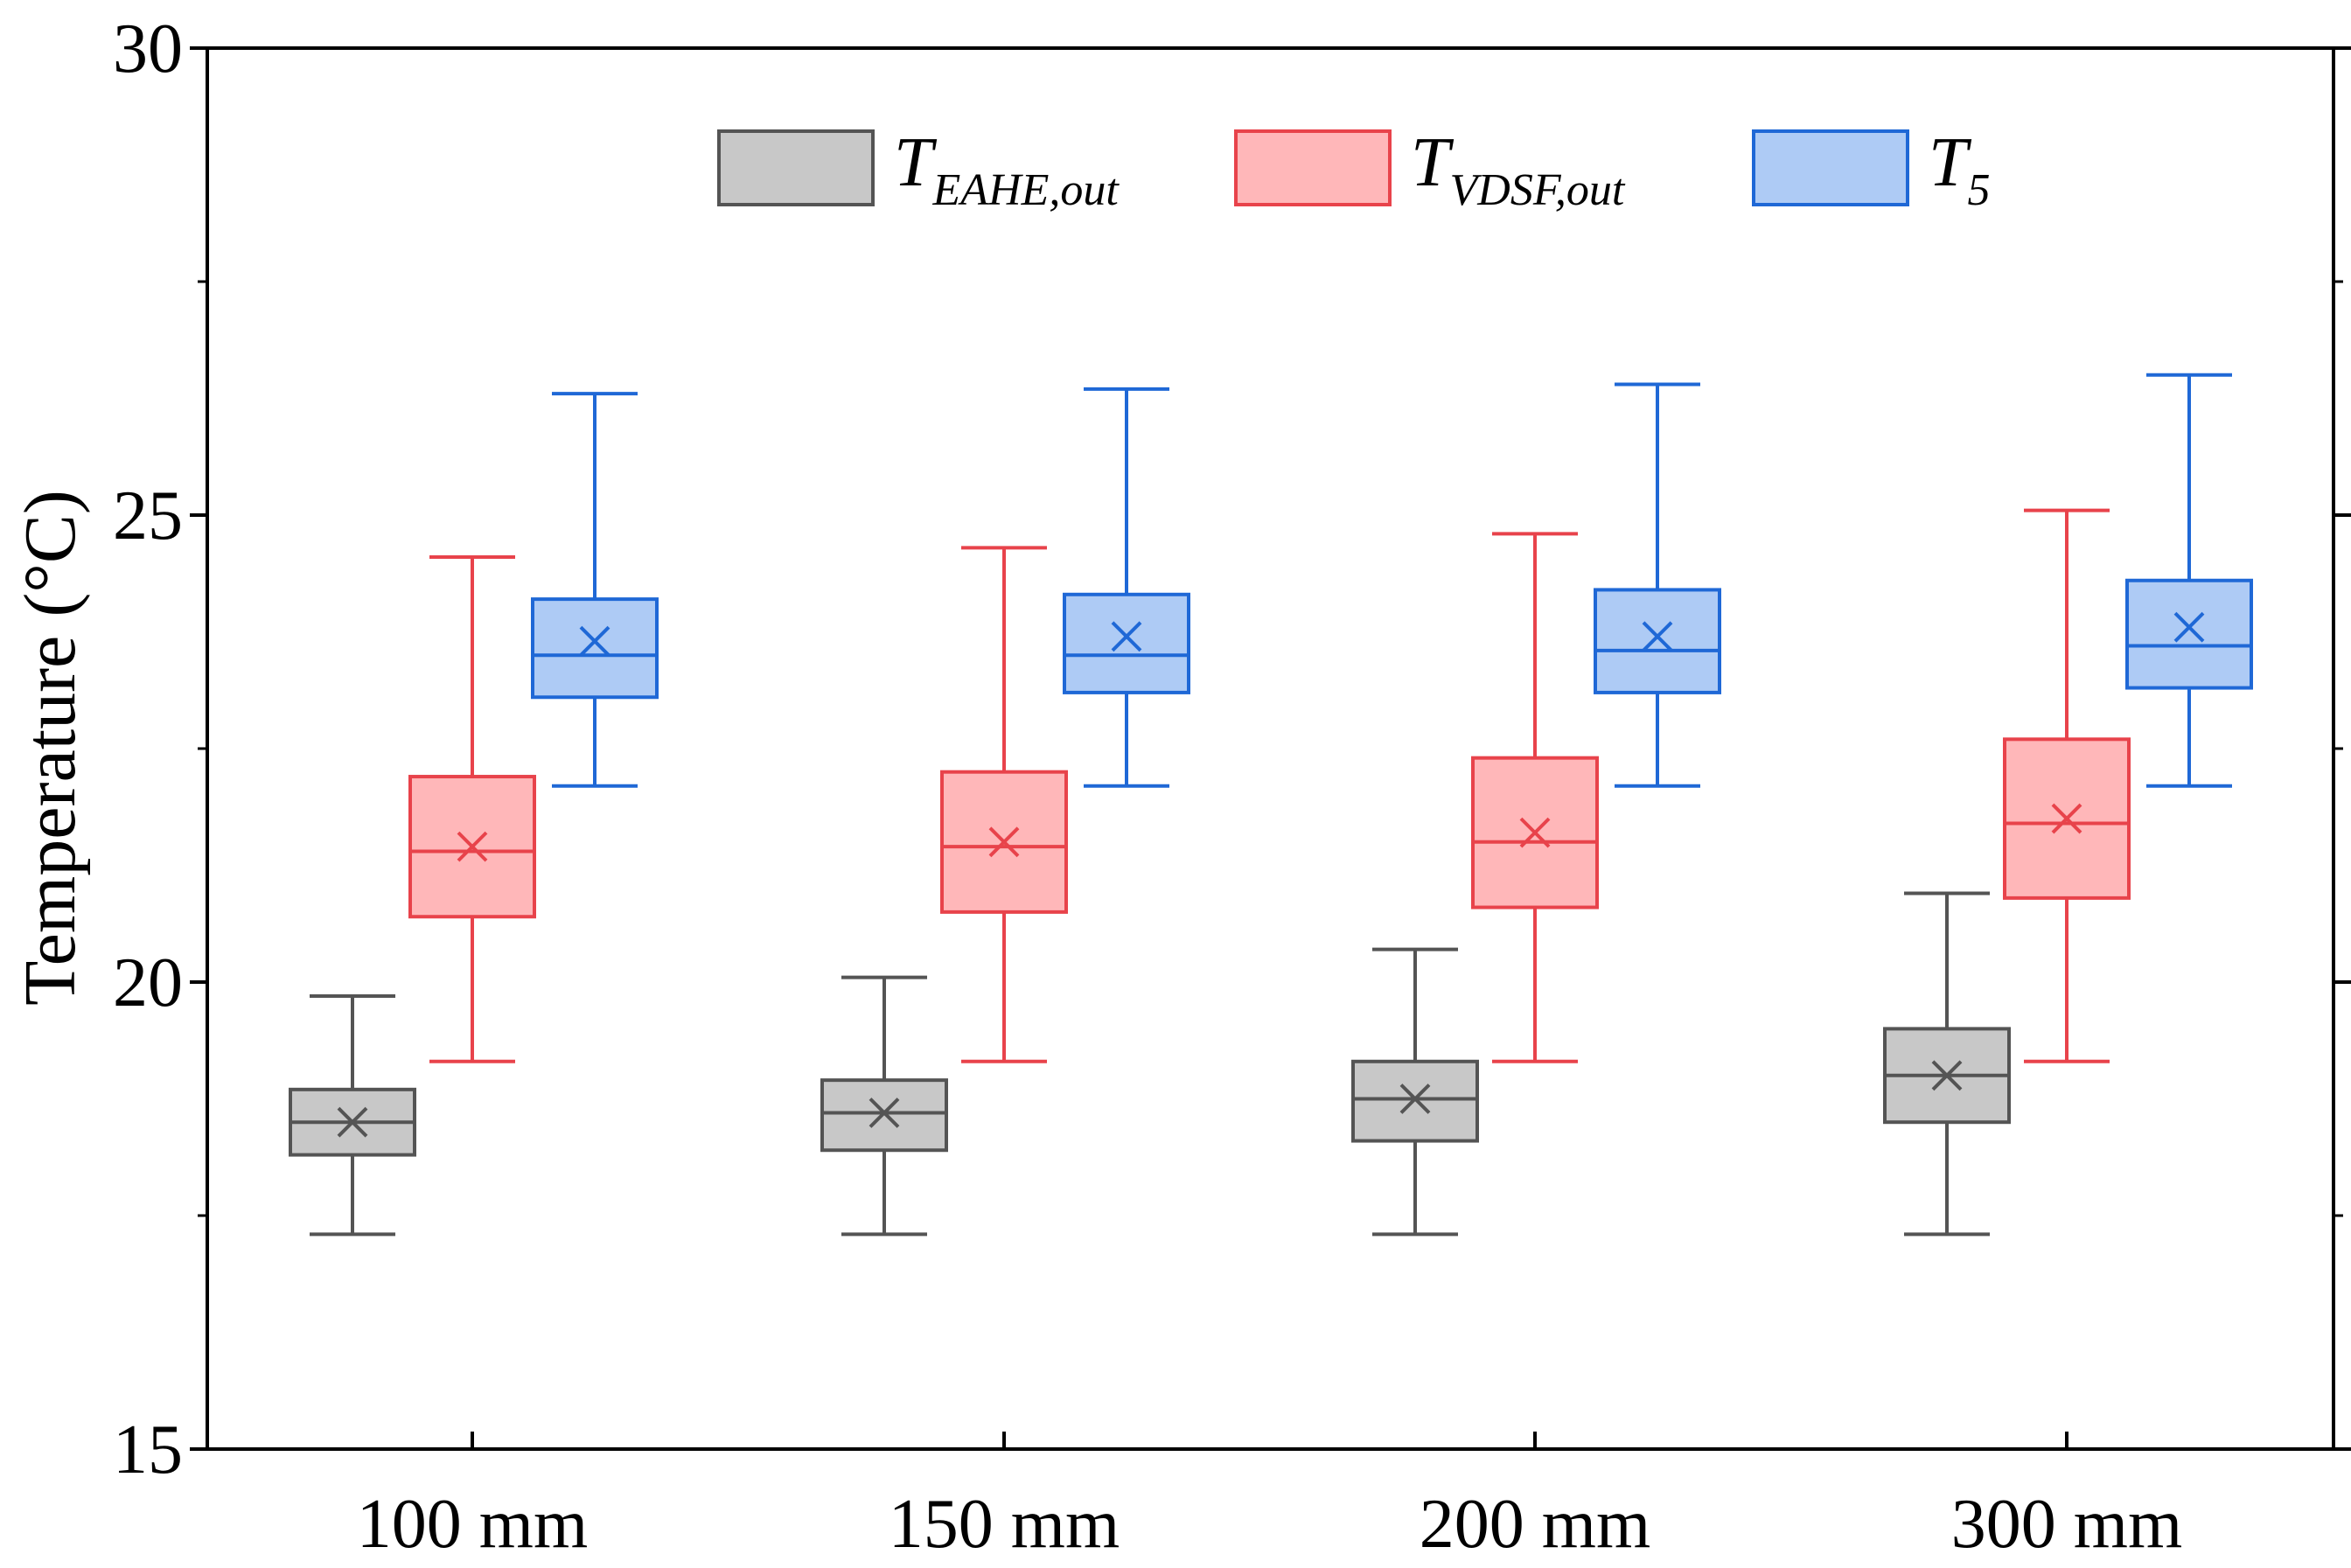  What do you see at coordinates (50, 748) in the screenshot?
I see `y-axis-title: Temperature (°C)` at bounding box center [50, 748].